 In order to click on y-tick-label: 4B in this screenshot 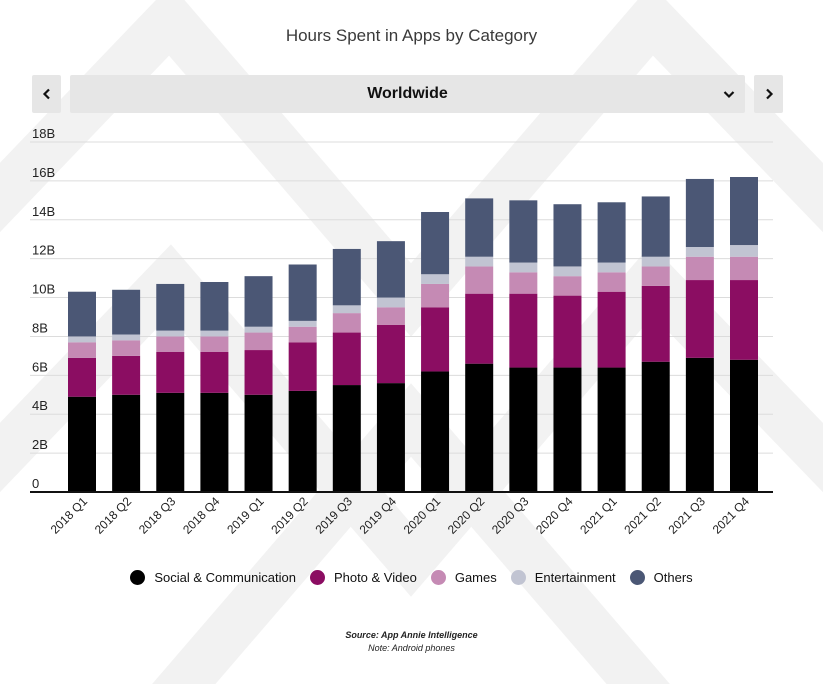, I will do `click(40, 405)`.